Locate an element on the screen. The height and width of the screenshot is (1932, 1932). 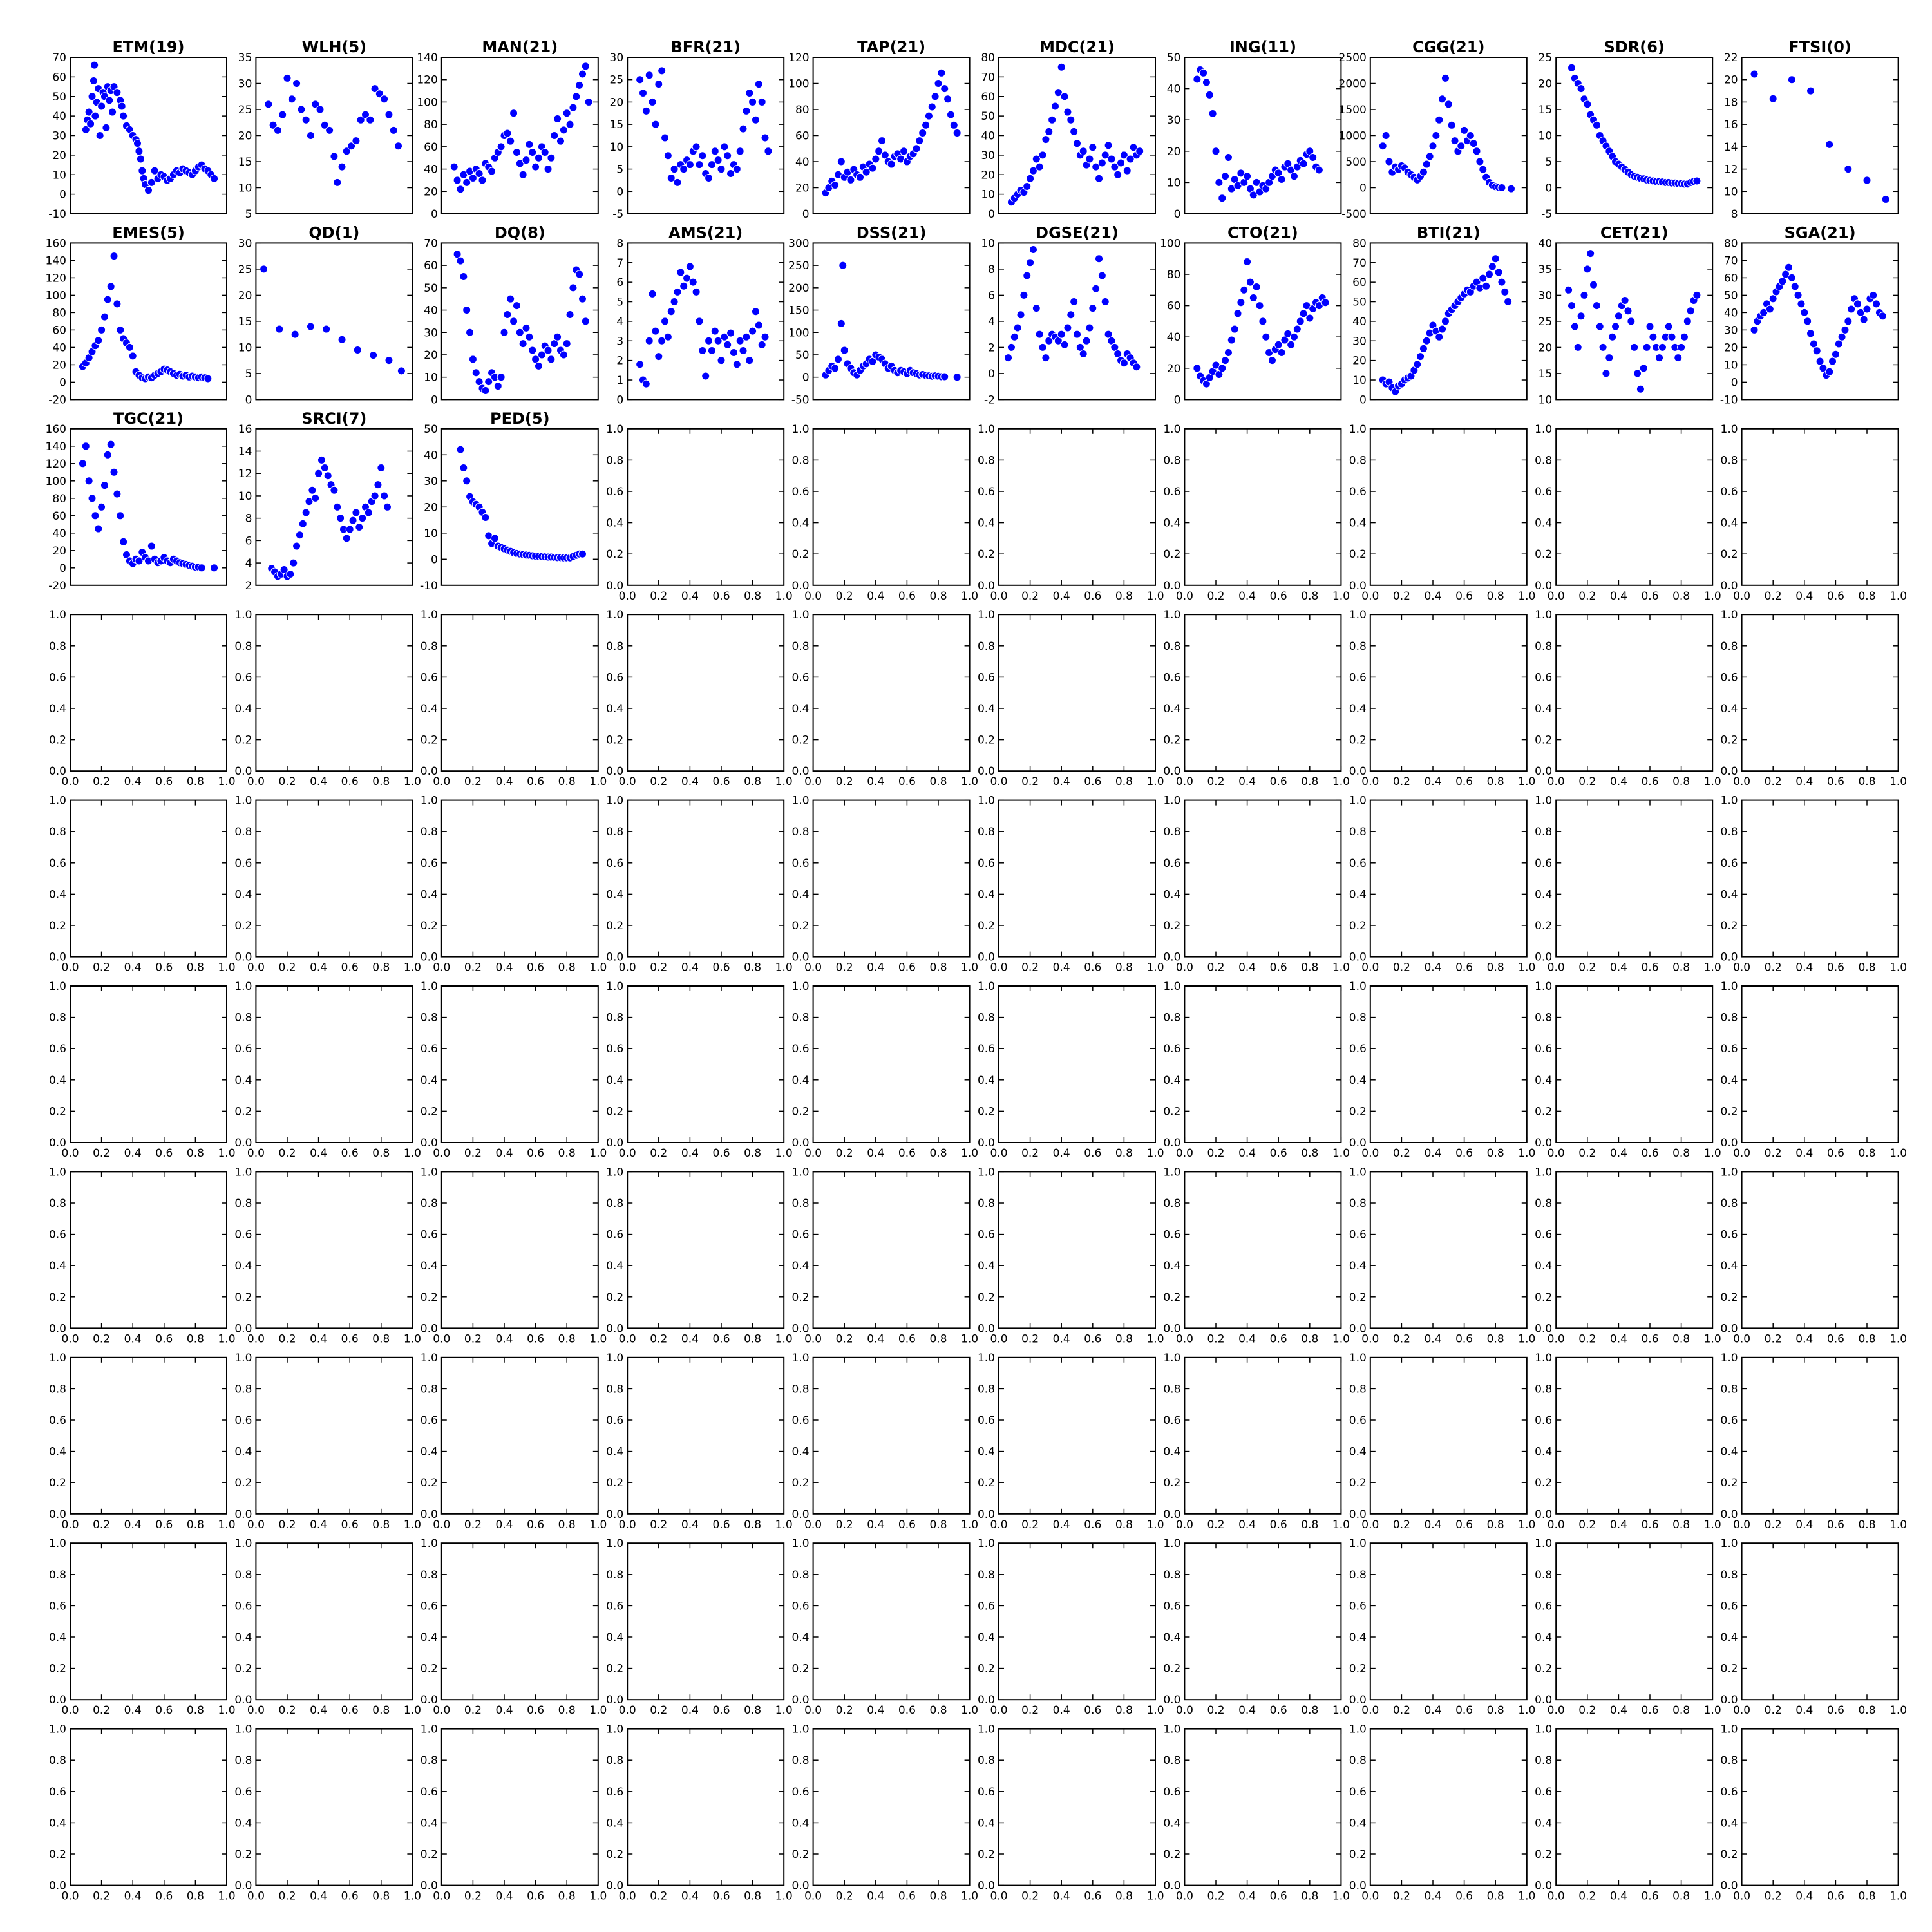
empty-subplot-59-ytick-label: 0.6 is located at coordinates (1543, 1049).